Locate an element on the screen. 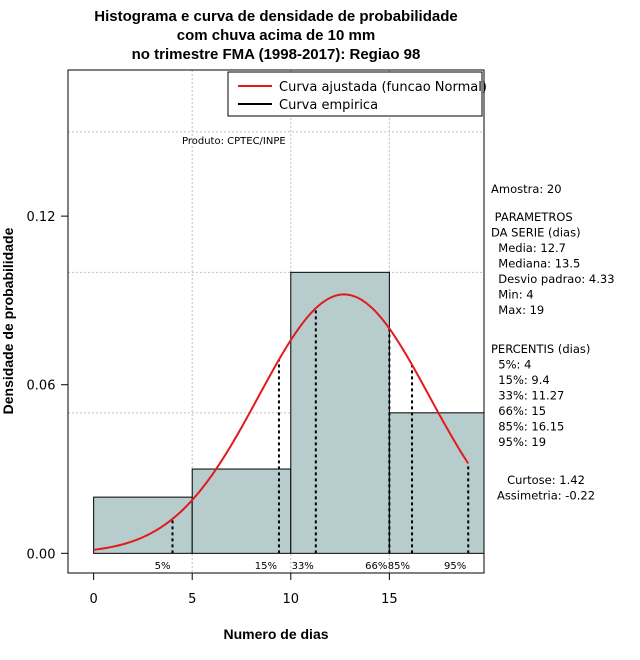 The width and height of the screenshot is (640, 660). param-line-3: Mediana: 13.5 is located at coordinates (535, 264).